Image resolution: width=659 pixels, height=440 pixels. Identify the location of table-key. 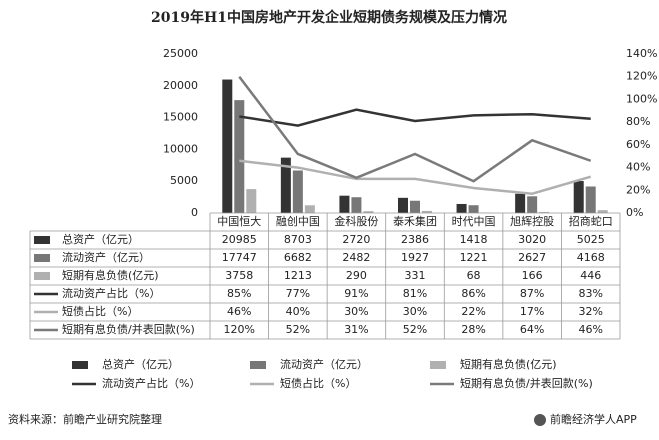
(42, 258).